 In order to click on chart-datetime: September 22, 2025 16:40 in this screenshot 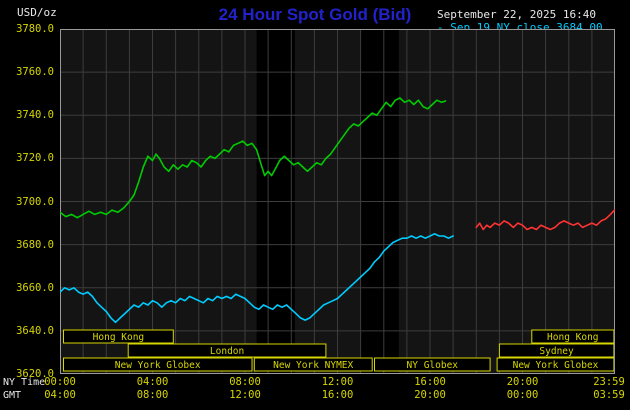, I will do `click(516, 14)`.